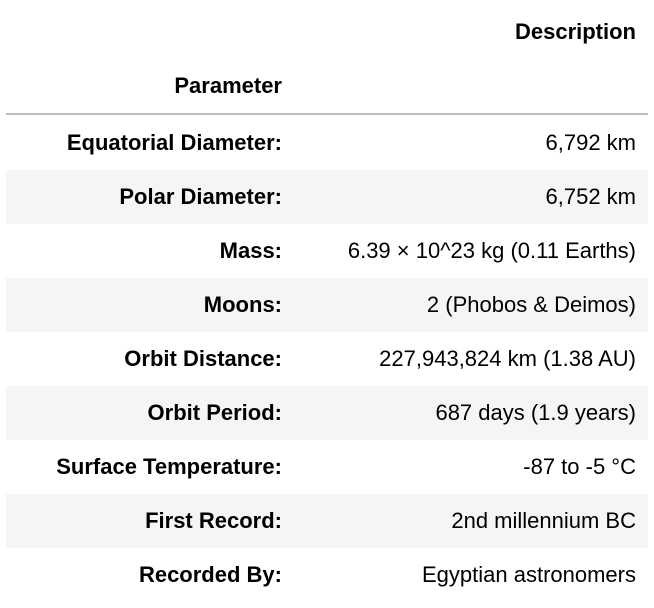 This screenshot has height=608, width=654. What do you see at coordinates (327, 575) in the screenshot?
I see `table-row: Recorded By: Egyptian astronomers` at bounding box center [327, 575].